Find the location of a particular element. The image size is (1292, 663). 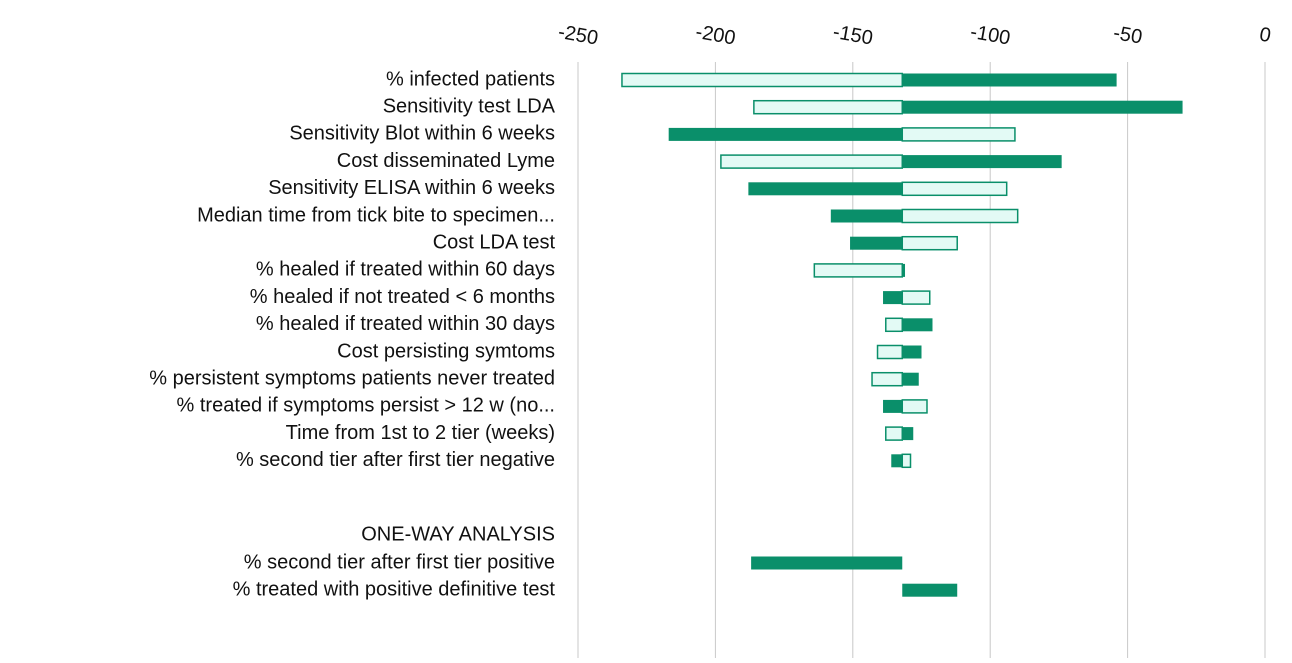

category-label: % second tier after first tier positive is located at coordinates (399, 562).